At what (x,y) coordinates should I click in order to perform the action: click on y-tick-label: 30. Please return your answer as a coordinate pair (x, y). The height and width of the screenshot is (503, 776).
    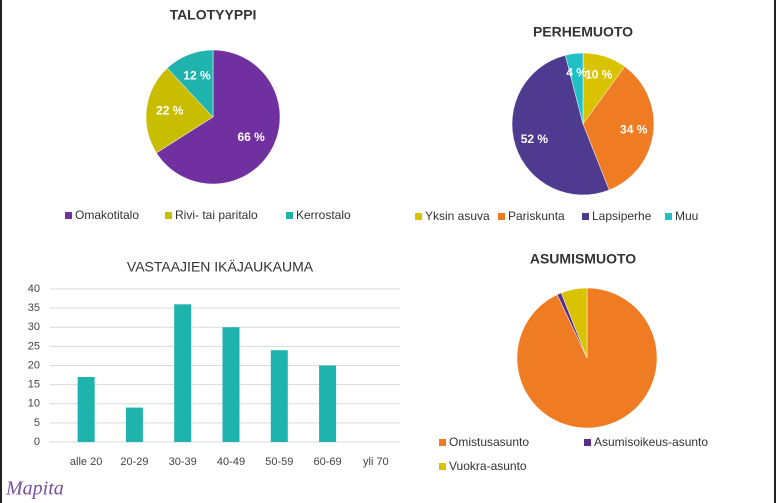
    Looking at the image, I should click on (34, 327).